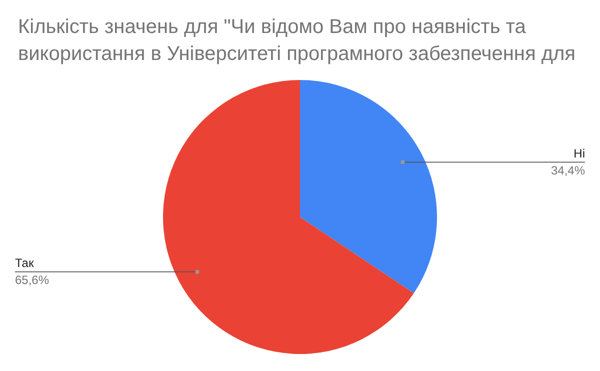  I want to click on data-label: 65,6%, so click(32, 280).